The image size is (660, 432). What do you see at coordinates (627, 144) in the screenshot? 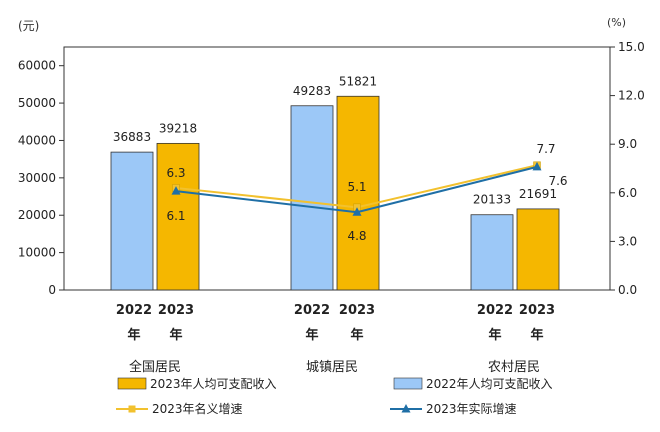
I see `right-tick-label: 9.0` at bounding box center [627, 144].